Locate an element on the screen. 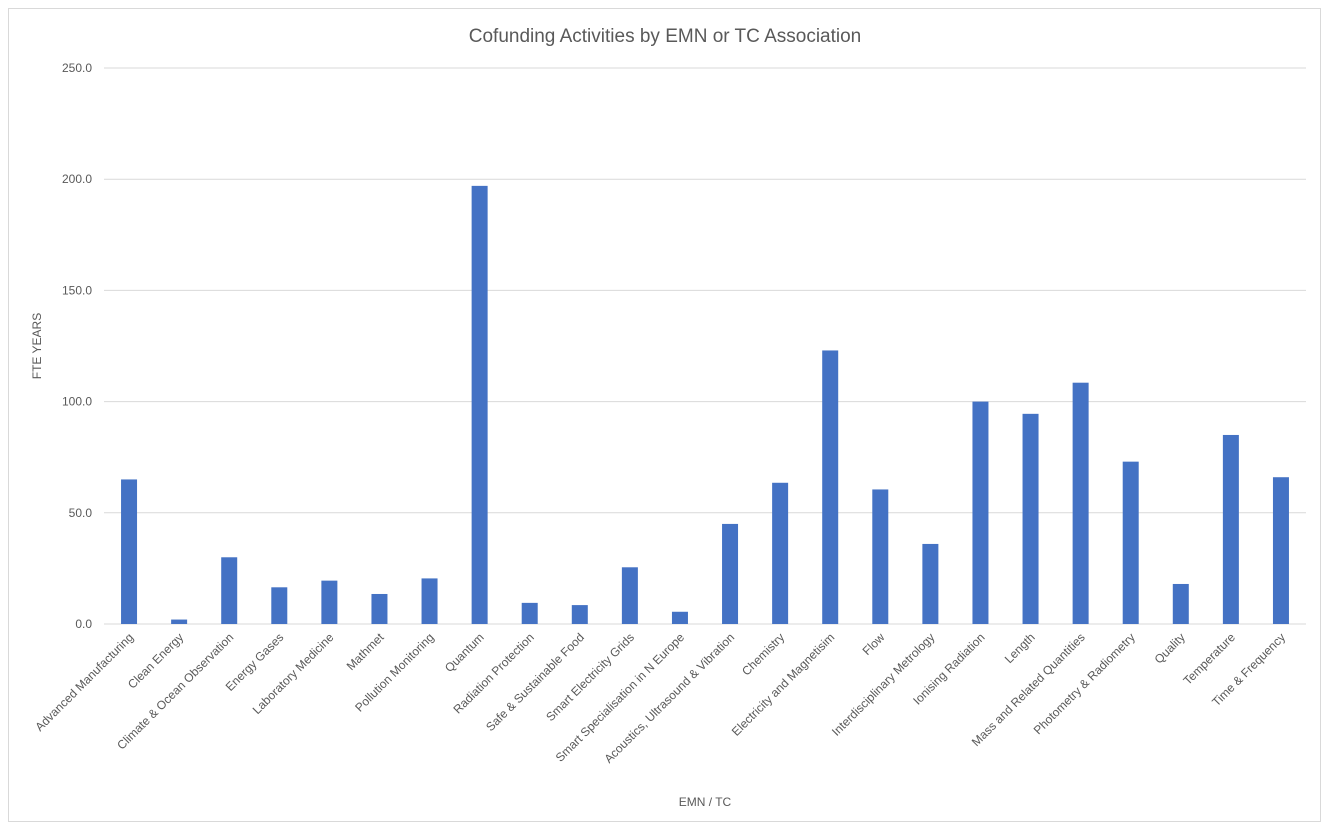 Image resolution: width=1329 pixels, height=830 pixels. x-tick-label: Flow is located at coordinates (874, 644).